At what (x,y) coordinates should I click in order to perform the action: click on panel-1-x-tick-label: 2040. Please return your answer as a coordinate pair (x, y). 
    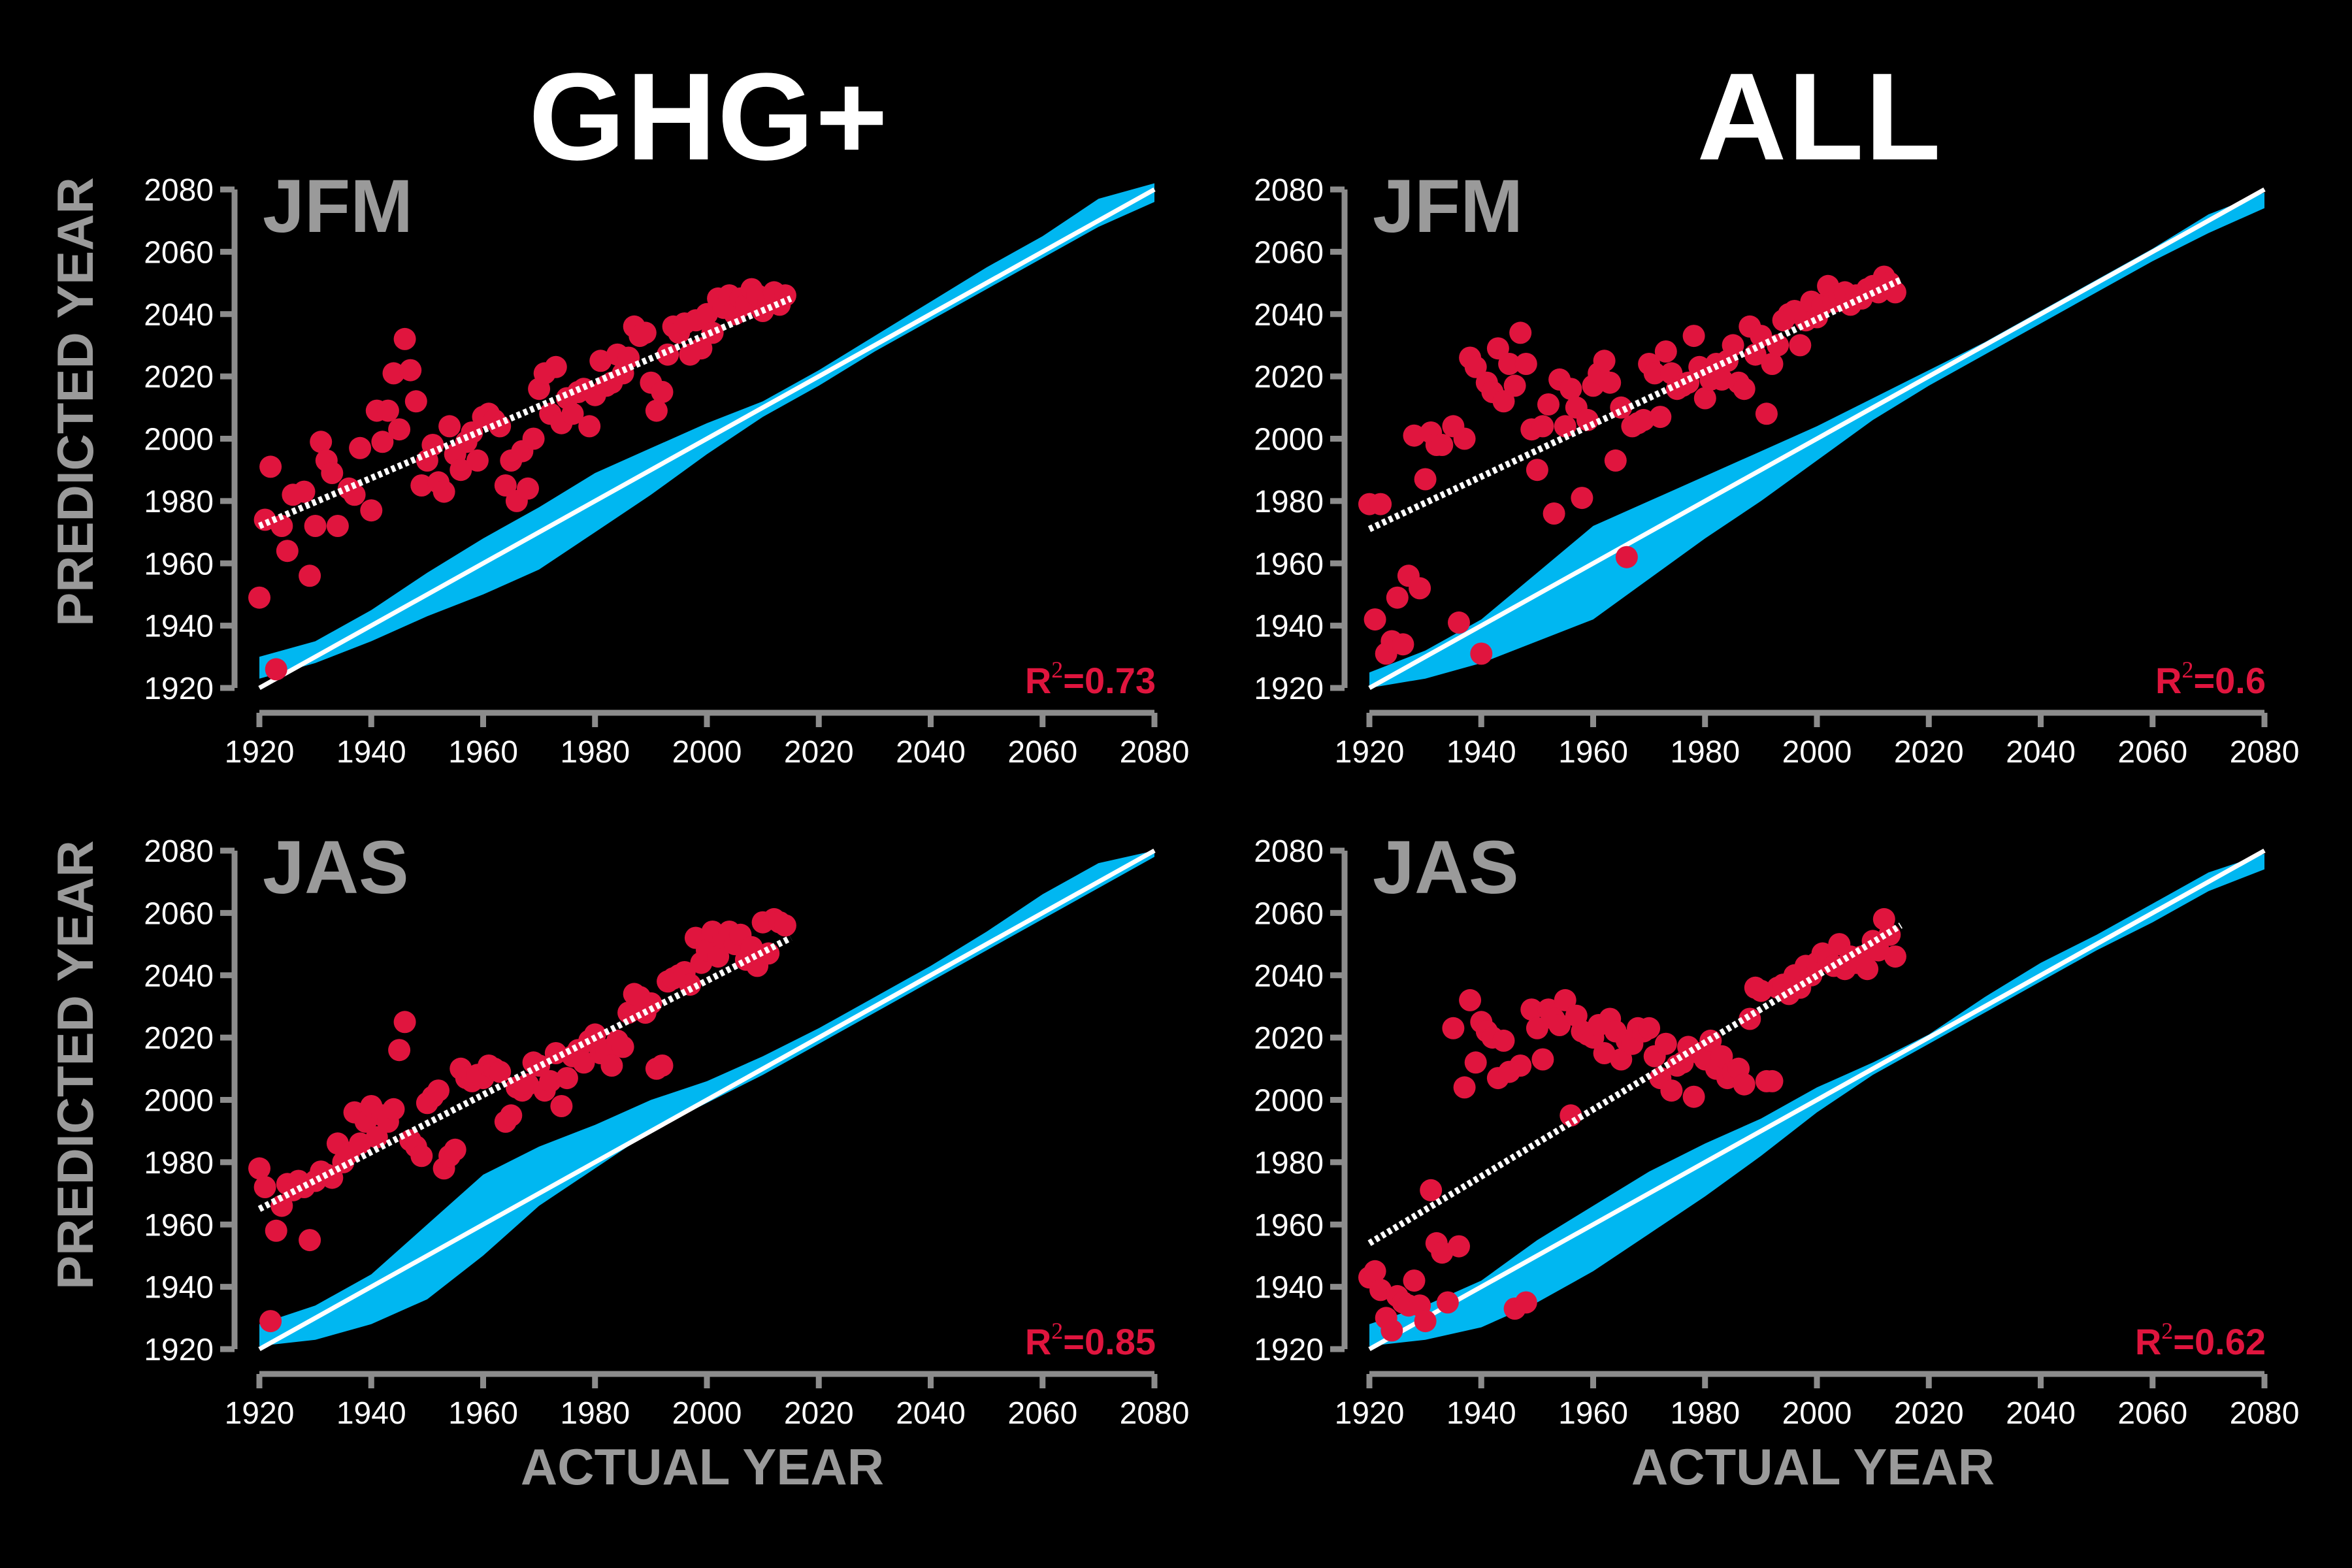
    Looking at the image, I should click on (931, 752).